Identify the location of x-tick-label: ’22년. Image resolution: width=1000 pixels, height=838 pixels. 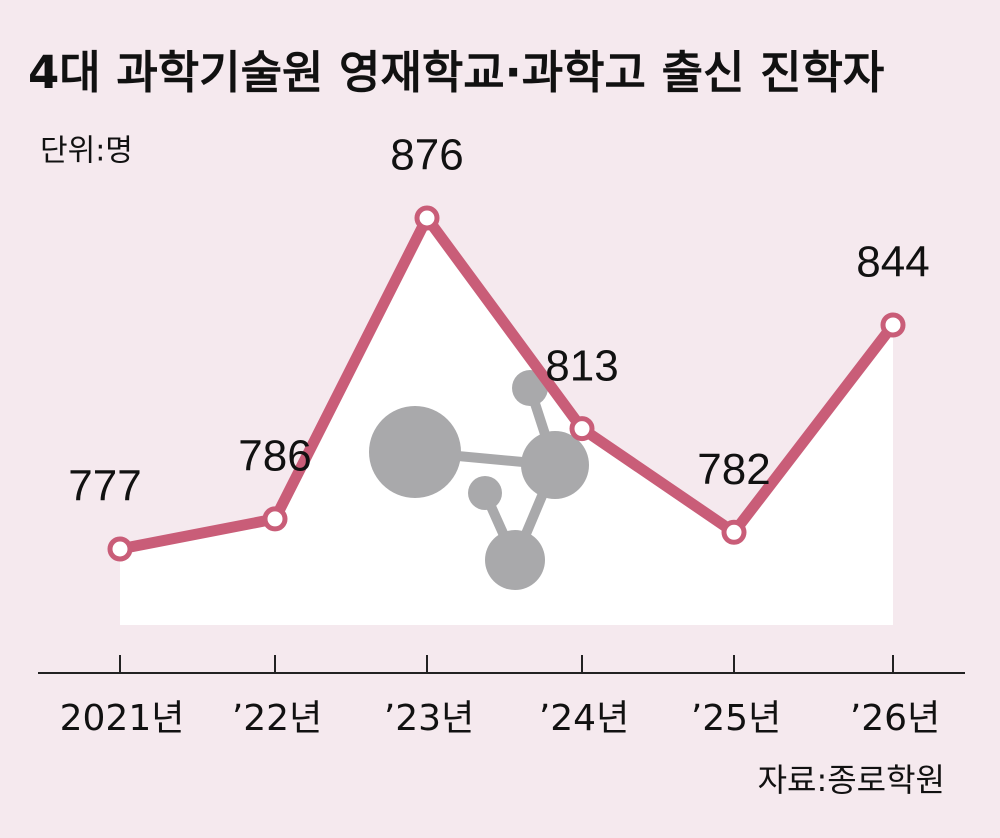
(277, 718).